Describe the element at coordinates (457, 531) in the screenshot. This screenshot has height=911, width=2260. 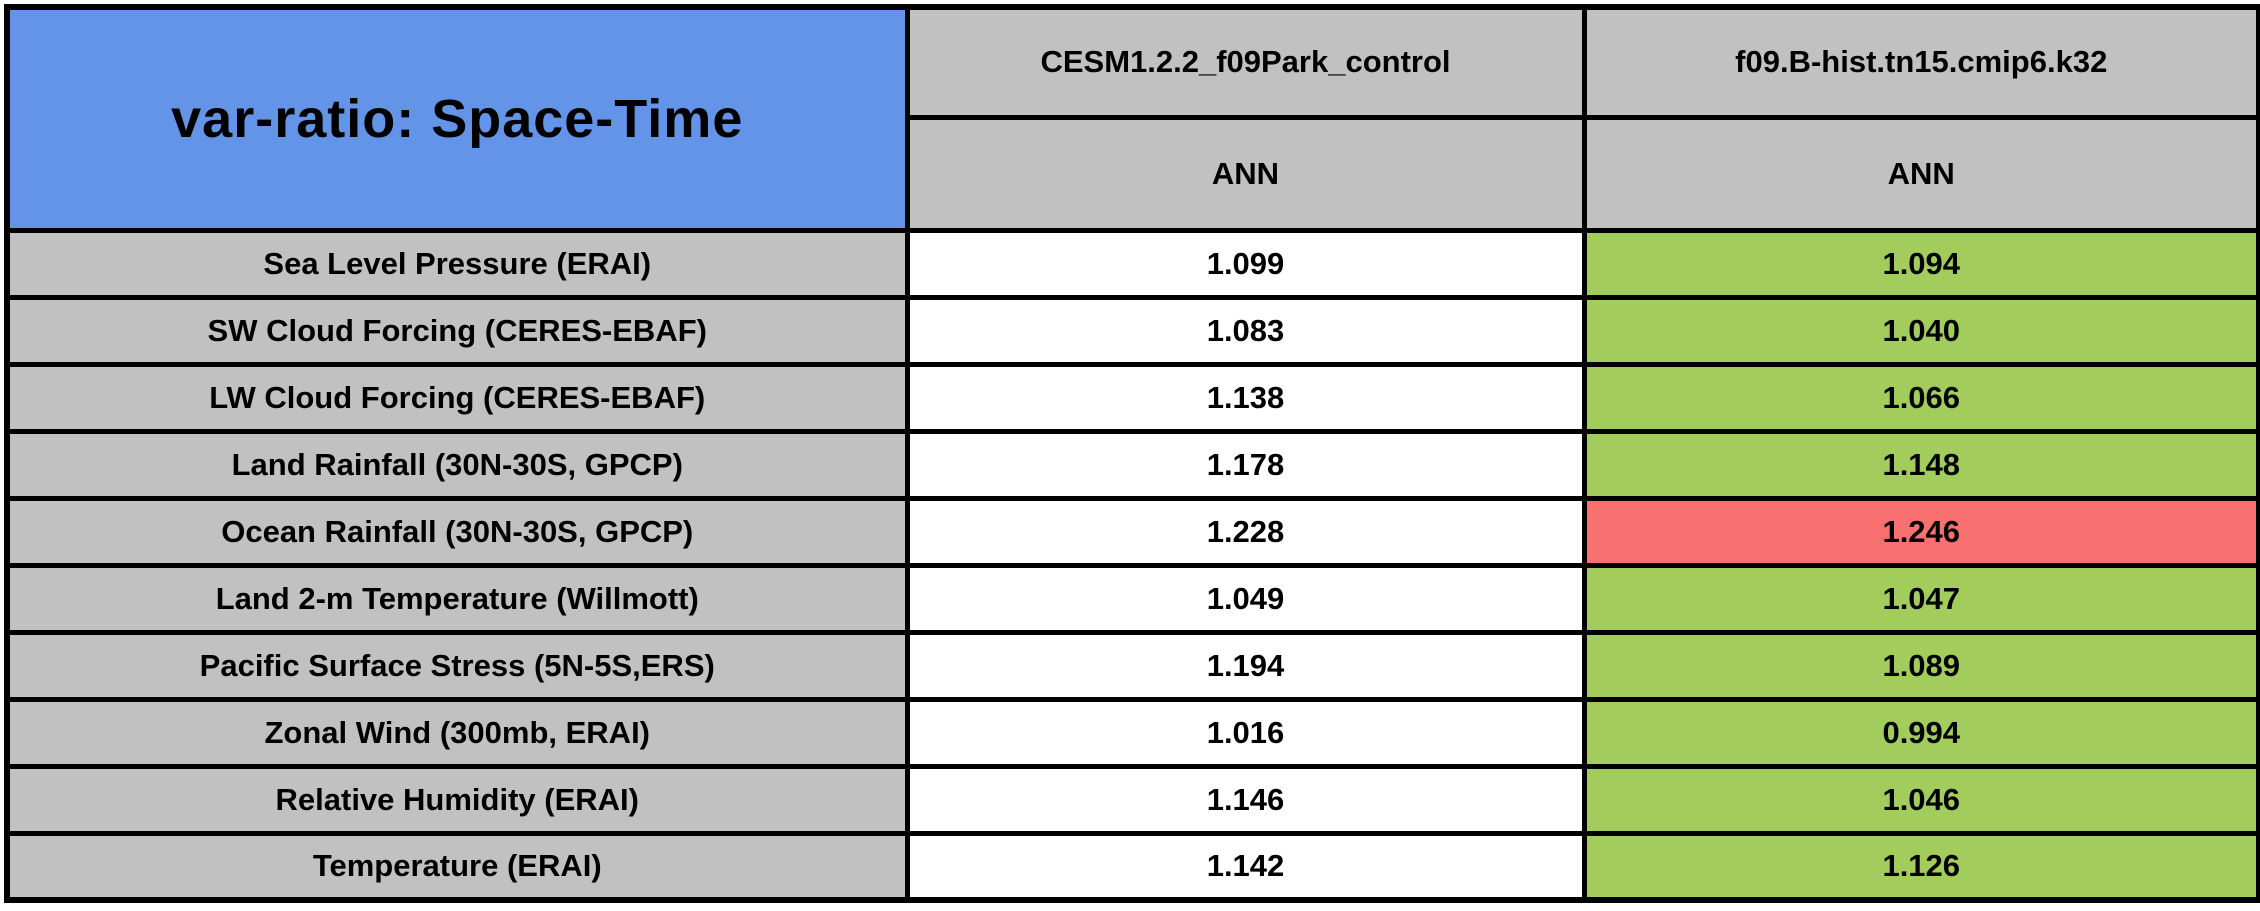
I see `variable-label: Ocean Rainfall (30N-30S, GPCP)` at that location.